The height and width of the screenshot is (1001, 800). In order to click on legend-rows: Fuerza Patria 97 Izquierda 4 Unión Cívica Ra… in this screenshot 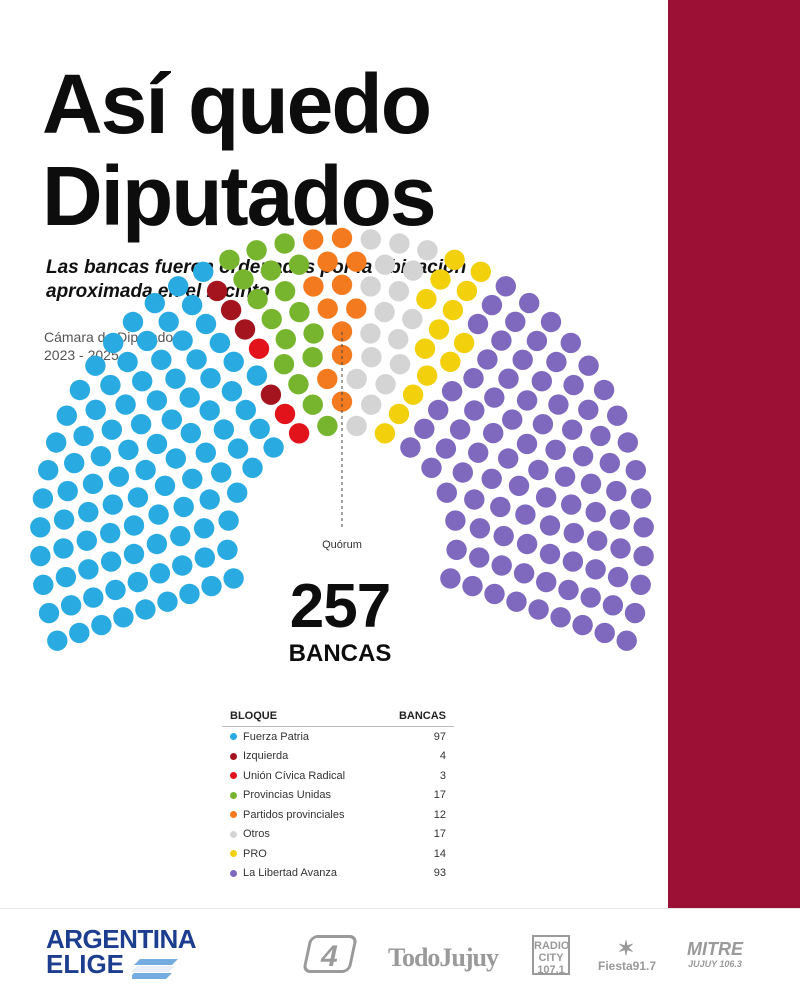, I will do `click(338, 805)`.